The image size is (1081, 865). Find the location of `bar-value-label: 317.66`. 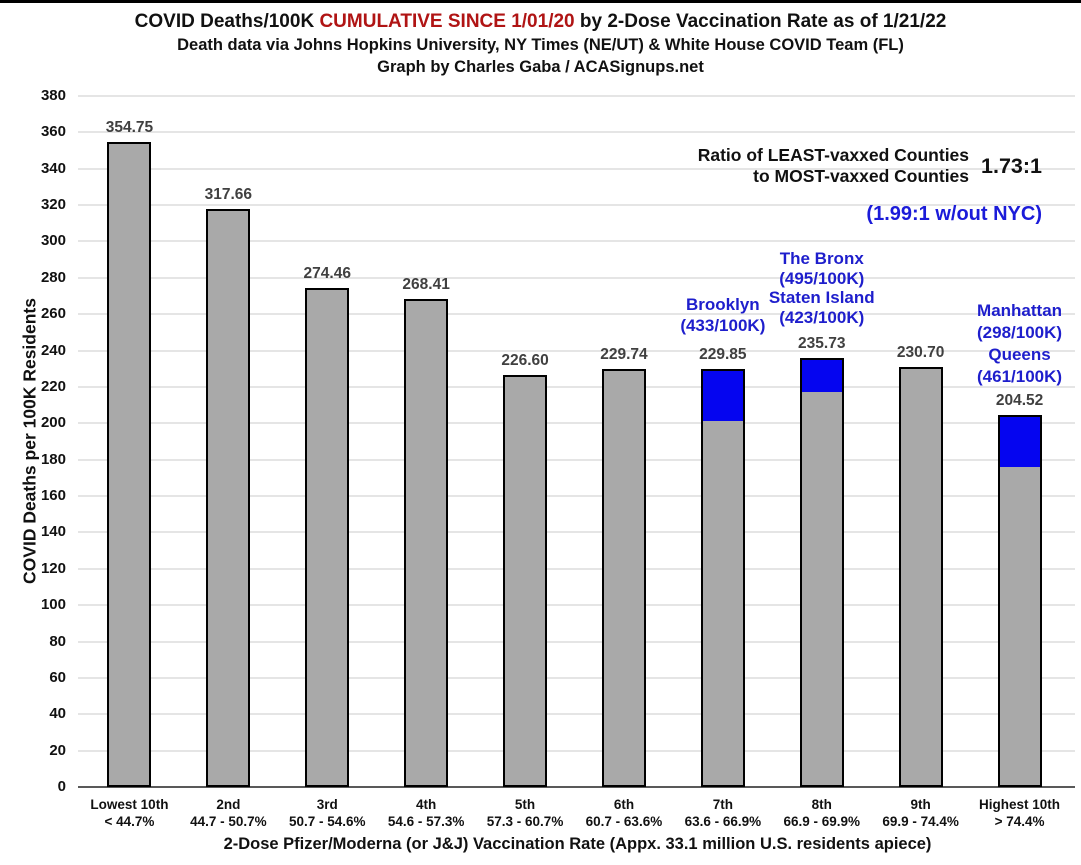

bar-value-label: 317.66 is located at coordinates (228, 194).